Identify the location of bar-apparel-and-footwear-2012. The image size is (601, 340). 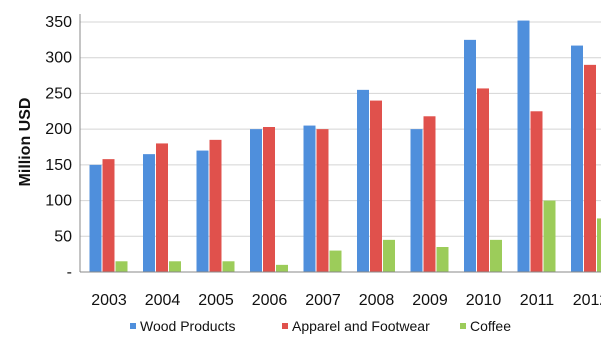
(590, 168).